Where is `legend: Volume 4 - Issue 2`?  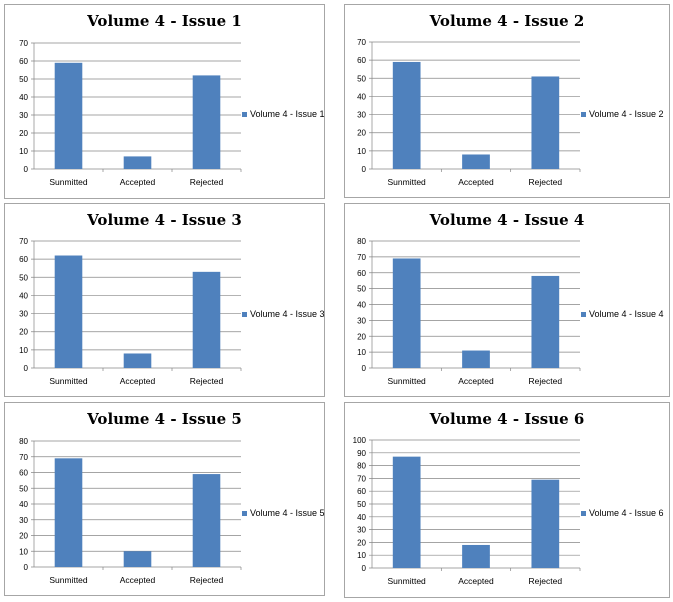 legend: Volume 4 - Issue 2 is located at coordinates (622, 114).